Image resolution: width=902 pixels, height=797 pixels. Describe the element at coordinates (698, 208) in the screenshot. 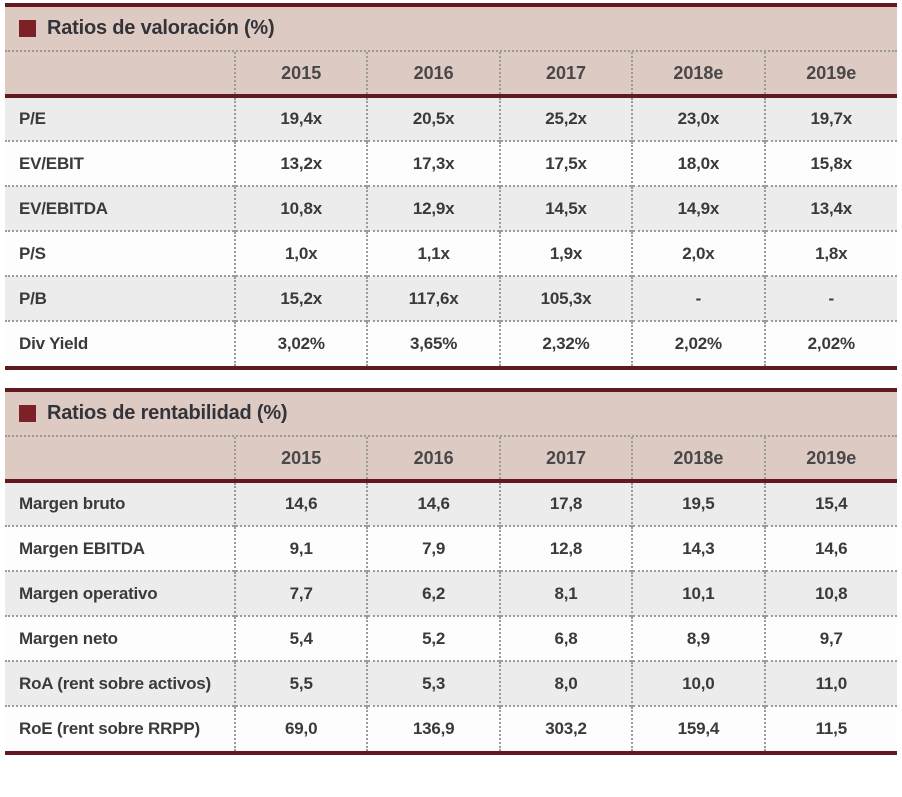

I see `cell-value: 14,9x` at that location.